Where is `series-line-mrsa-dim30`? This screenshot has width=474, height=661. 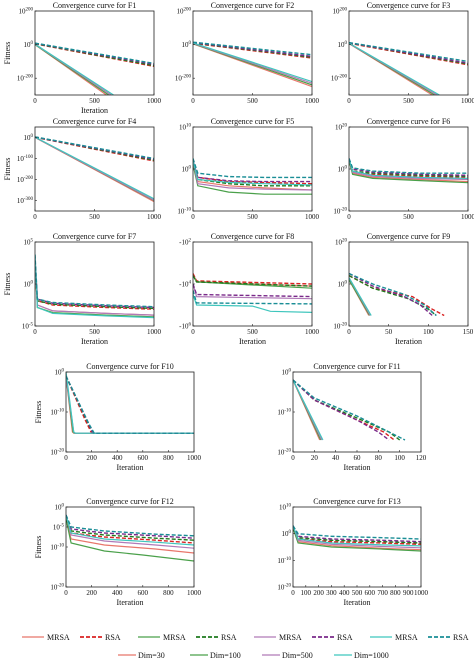 series-line-mrsa-dim30 is located at coordinates (130, 404).